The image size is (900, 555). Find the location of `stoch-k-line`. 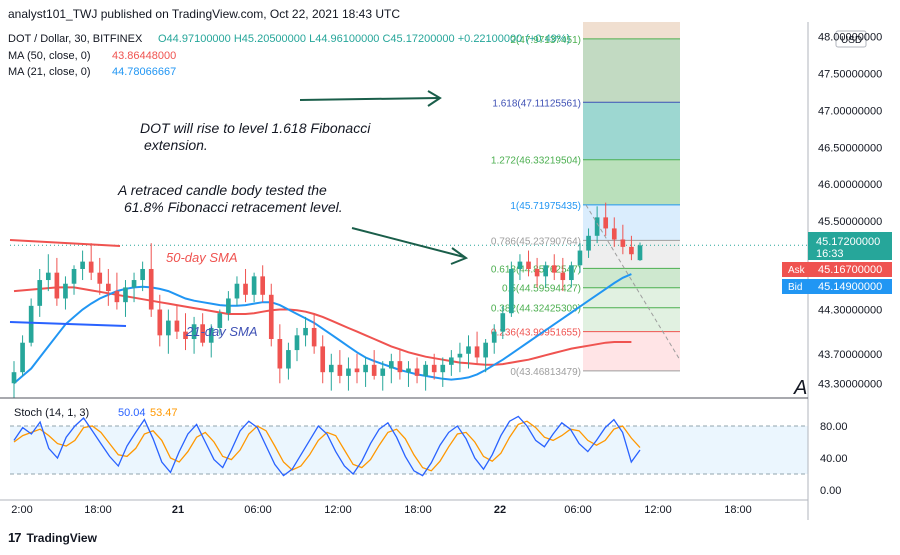

stoch-k-line is located at coordinates (327, 446).